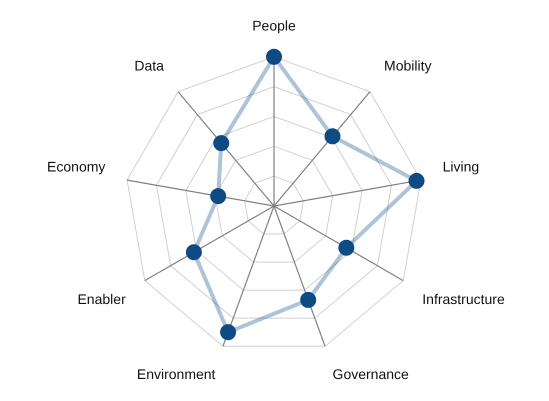 The image size is (549, 401). What do you see at coordinates (101, 298) in the screenshot?
I see `spoke-label: Enabler` at bounding box center [101, 298].